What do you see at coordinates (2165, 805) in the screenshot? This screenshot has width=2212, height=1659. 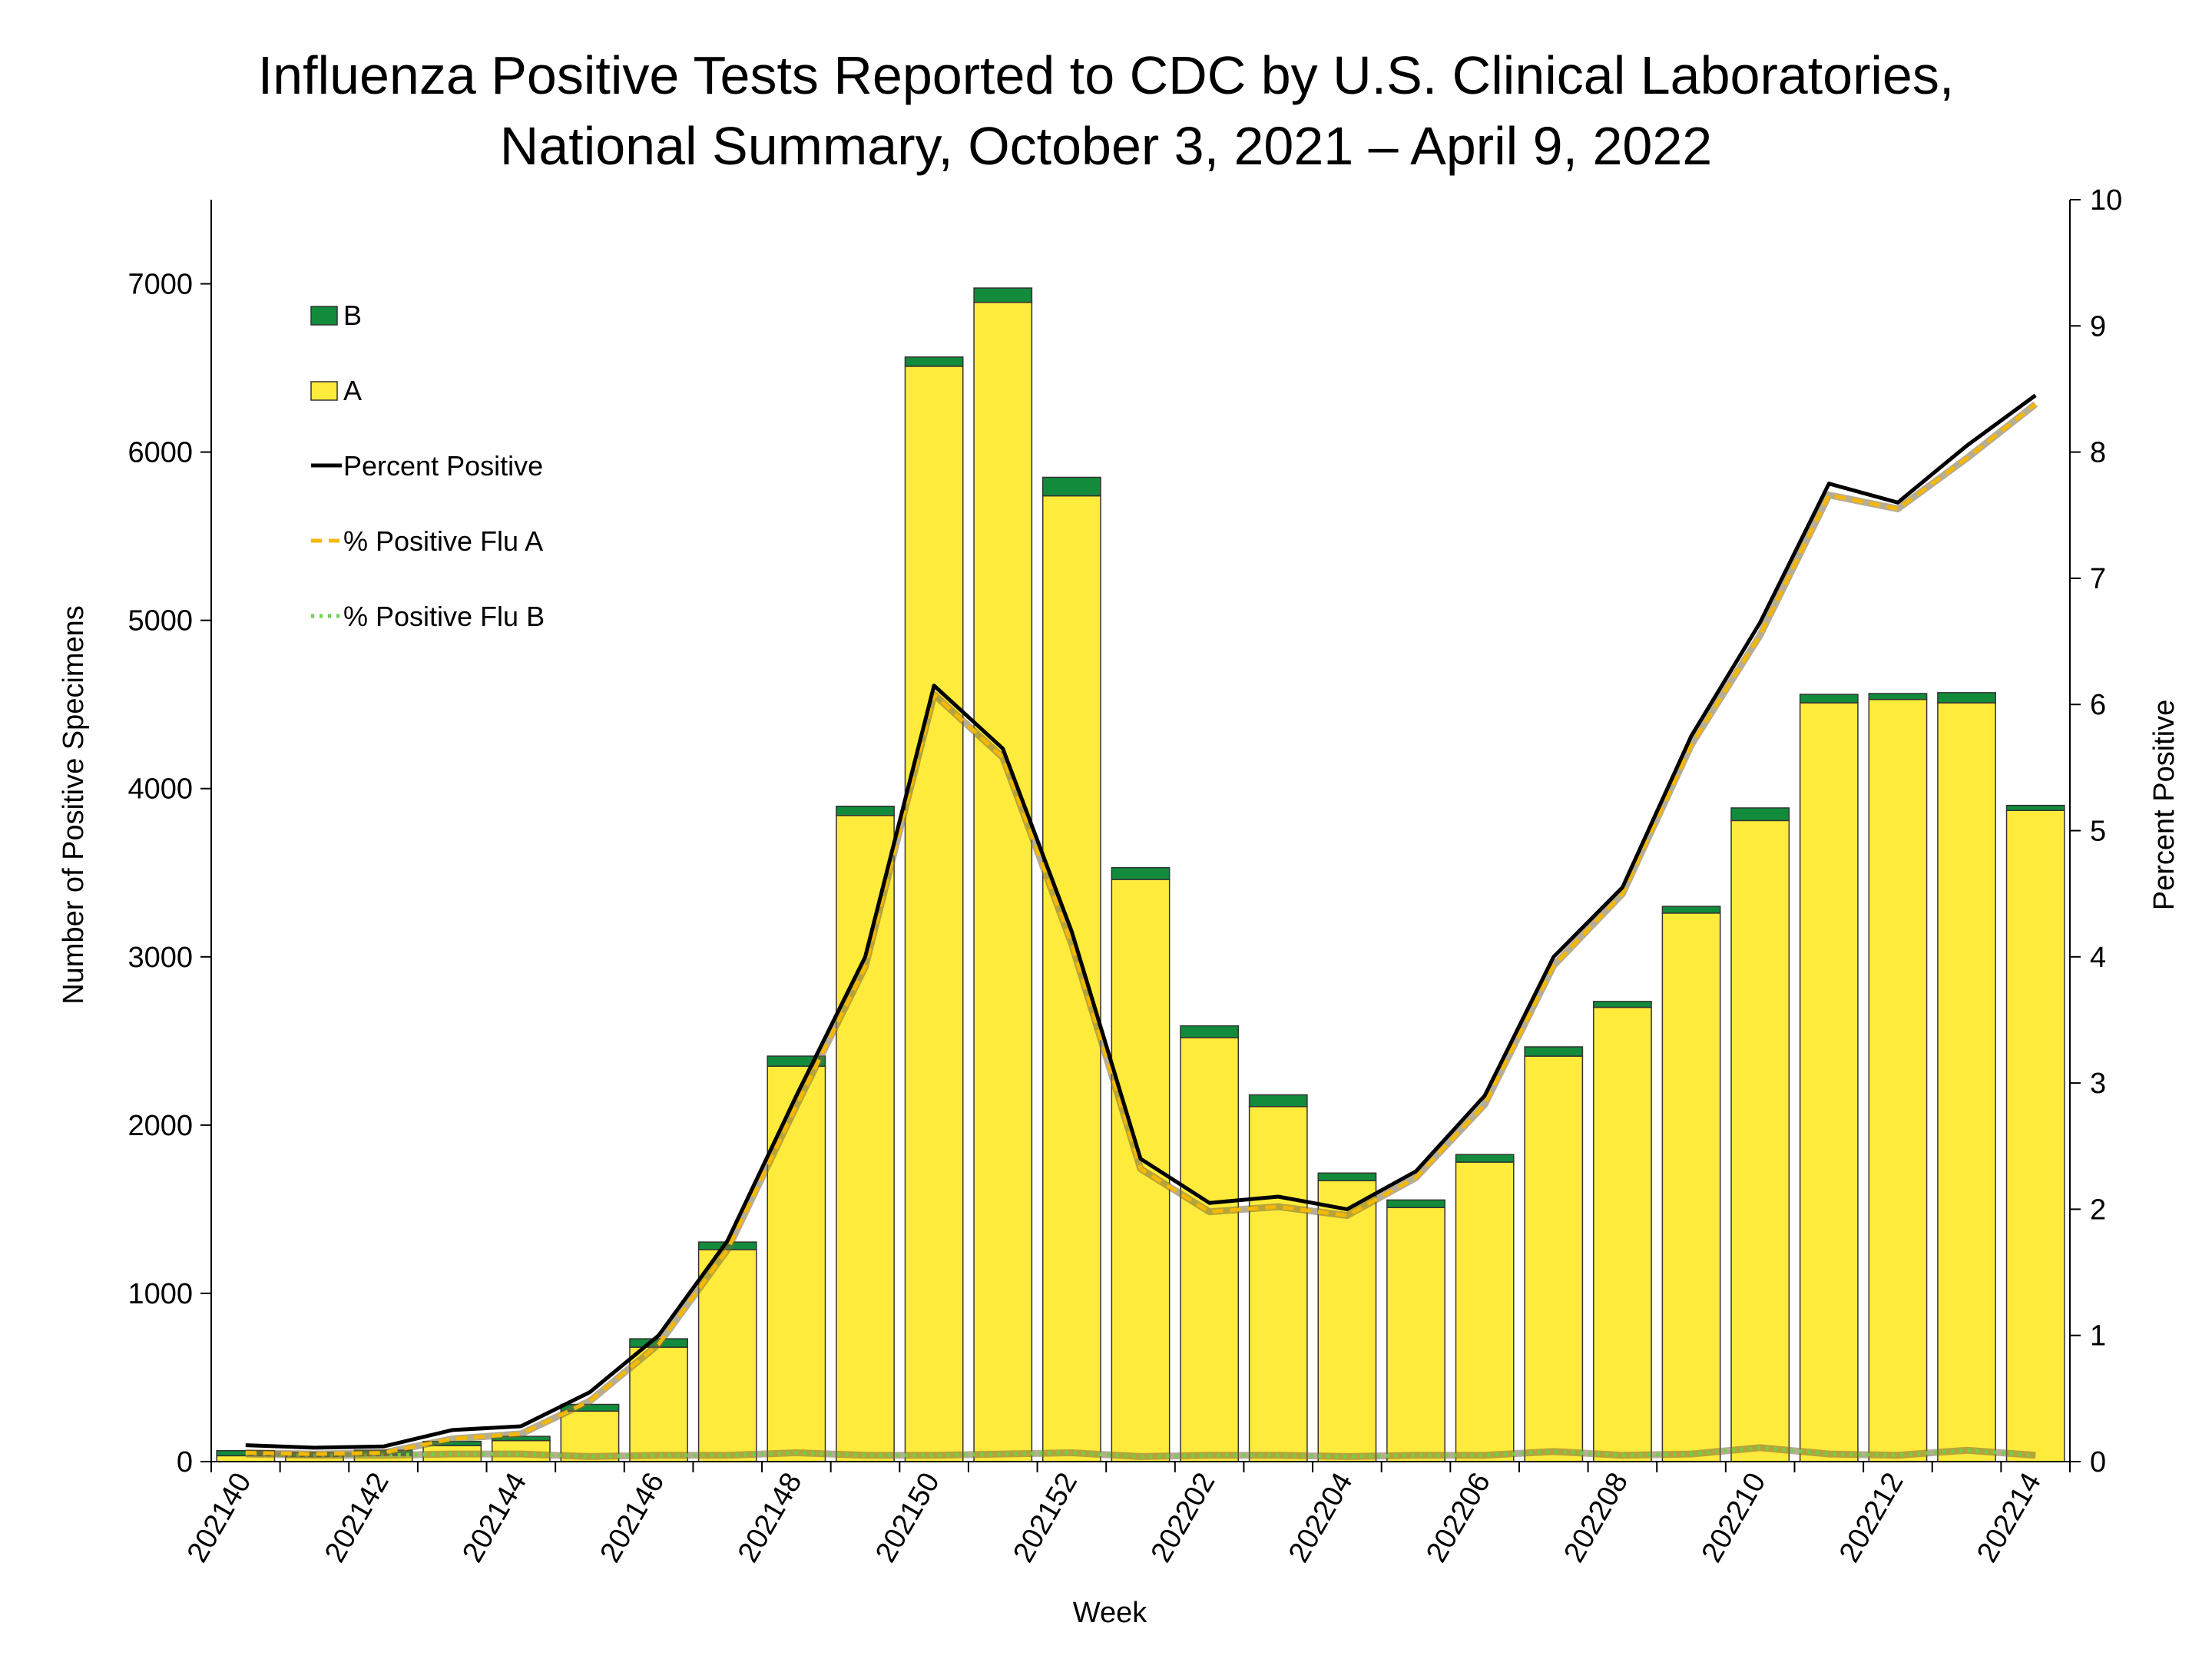 I see `y-axis-right-title: Percent Positive` at bounding box center [2165, 805].